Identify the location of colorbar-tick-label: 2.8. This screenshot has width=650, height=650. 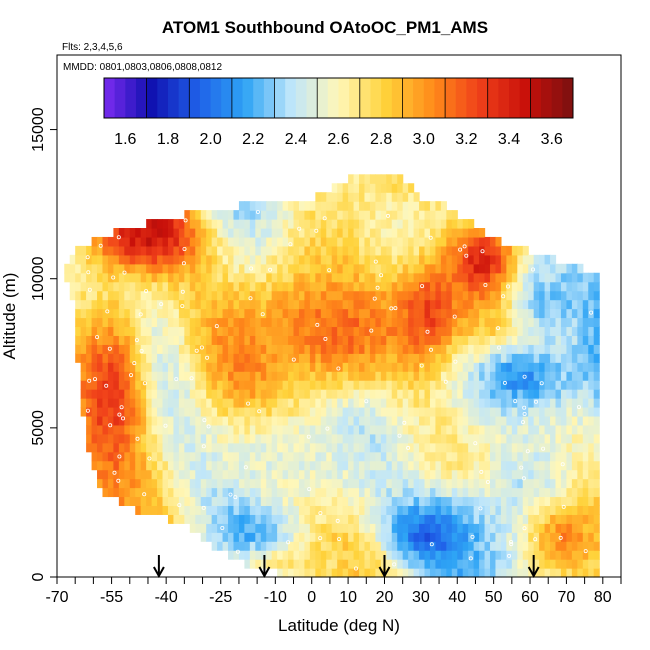
(381, 139).